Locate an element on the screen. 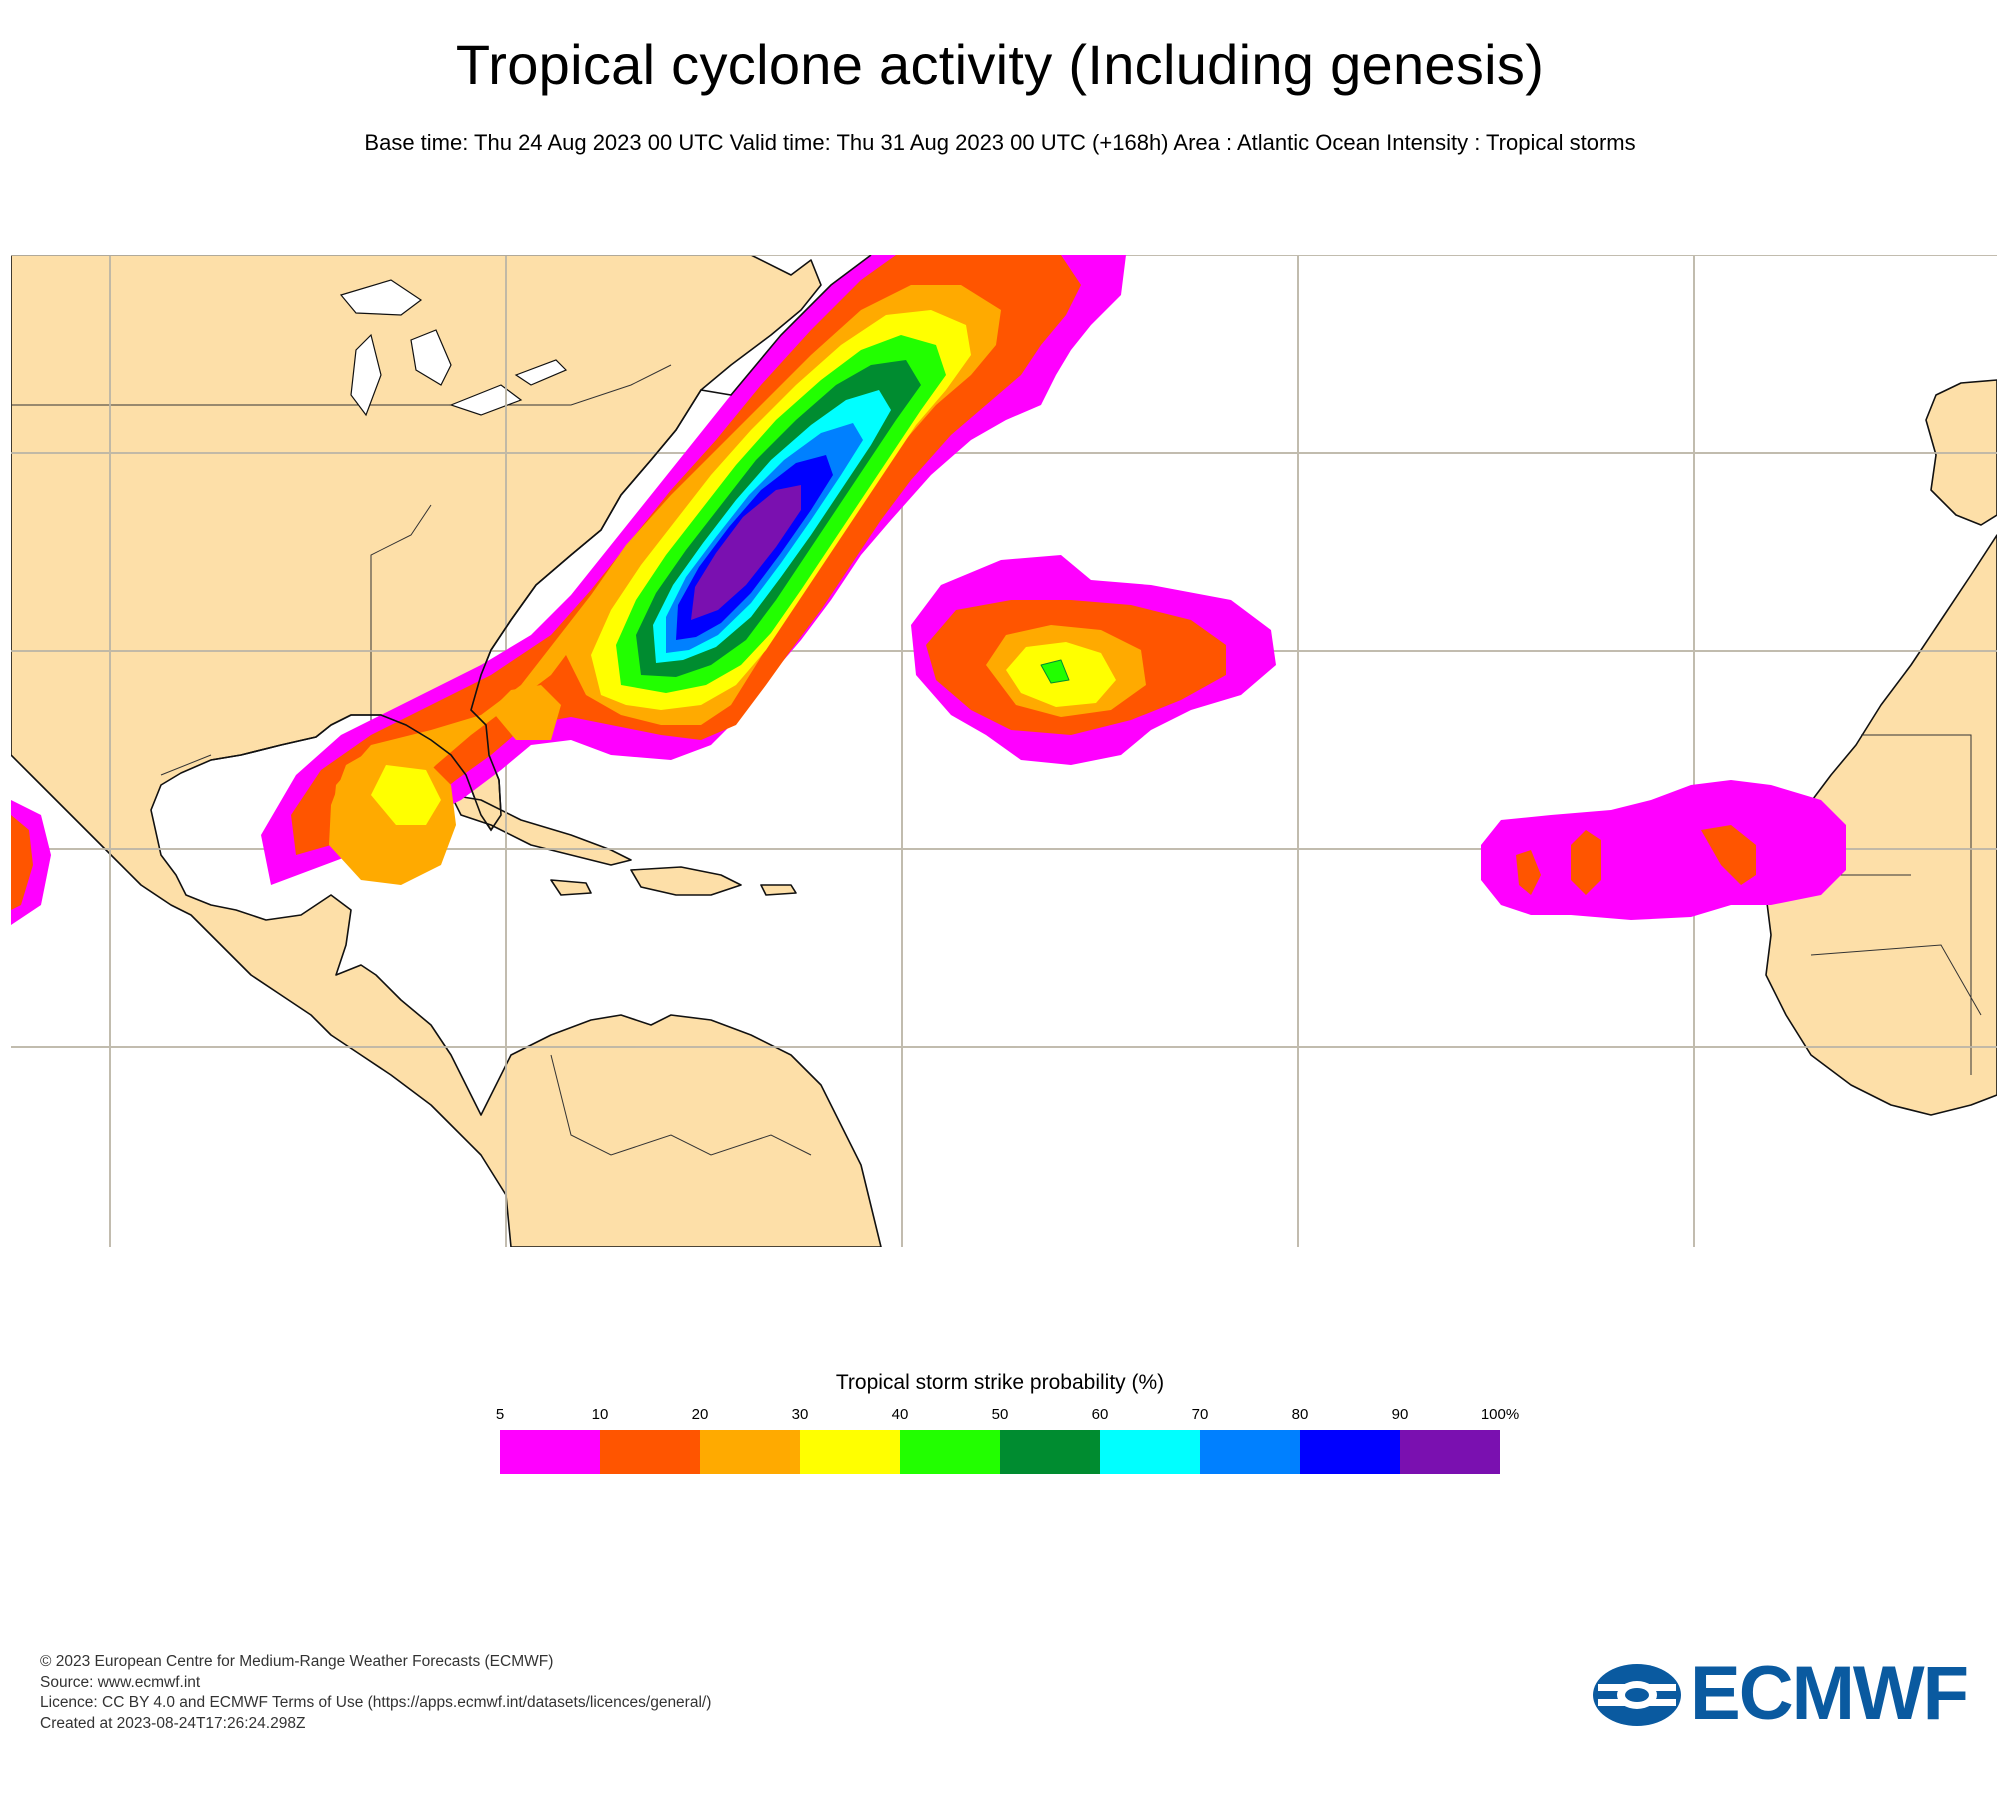 This screenshot has width=2000, height=1800. plume-90pct is located at coordinates (746, 552).